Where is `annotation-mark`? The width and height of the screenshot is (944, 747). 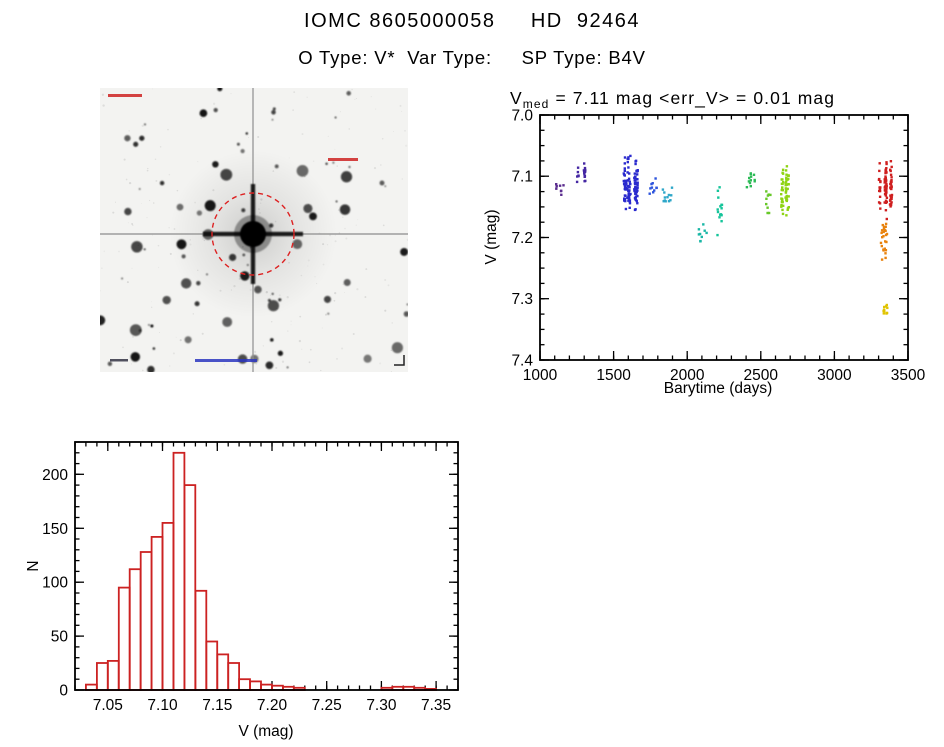
annotation-mark is located at coordinates (343, 159).